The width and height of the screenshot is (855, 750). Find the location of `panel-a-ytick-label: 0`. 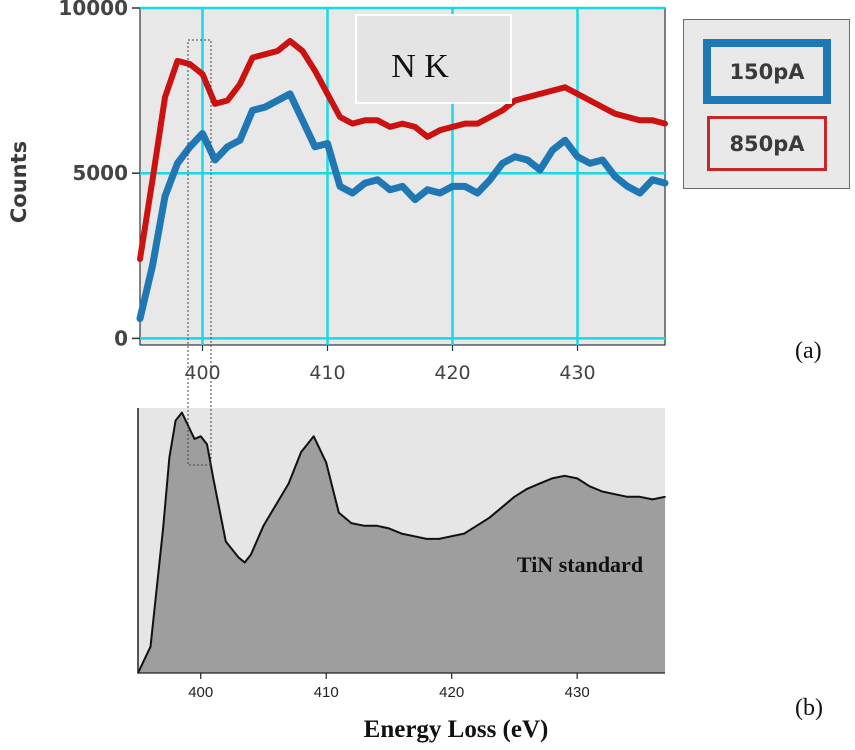

panel-a-ytick-label: 0 is located at coordinates (121, 338).